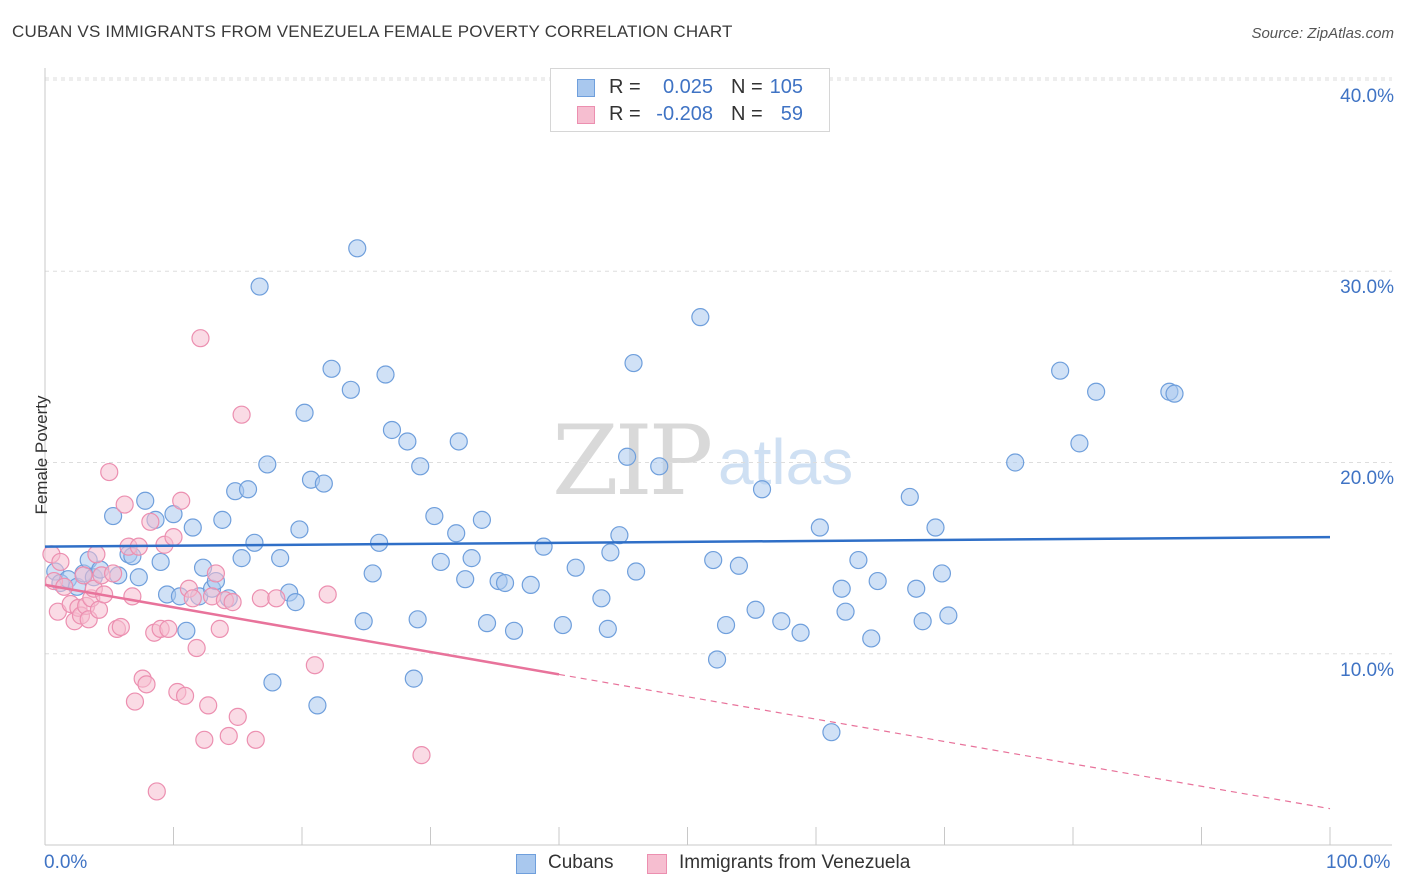 The image size is (1406, 892). I want to click on r-value: -0.208, so click(684, 114).